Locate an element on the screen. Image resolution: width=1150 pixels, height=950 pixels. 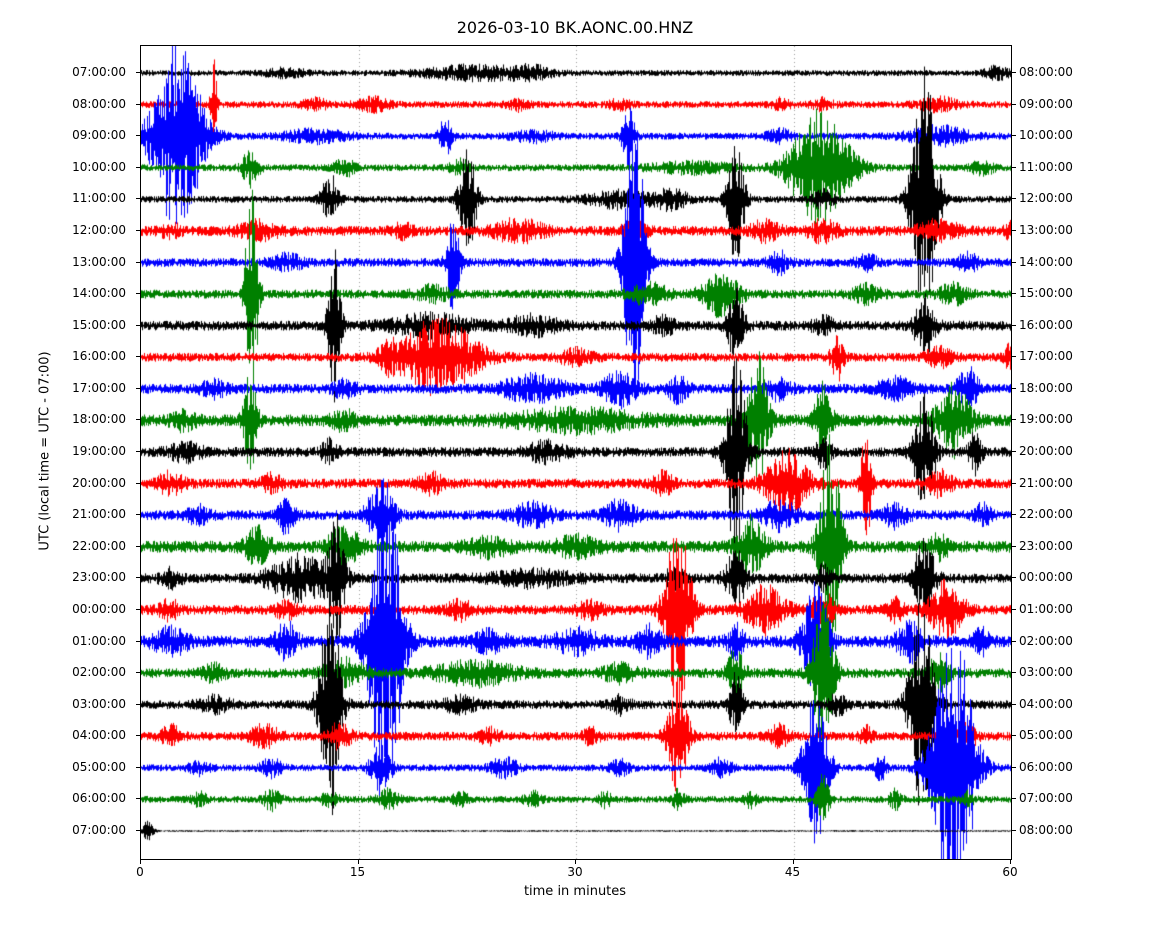
utc-tick-label: 19:00:00 is located at coordinates (99, 451).